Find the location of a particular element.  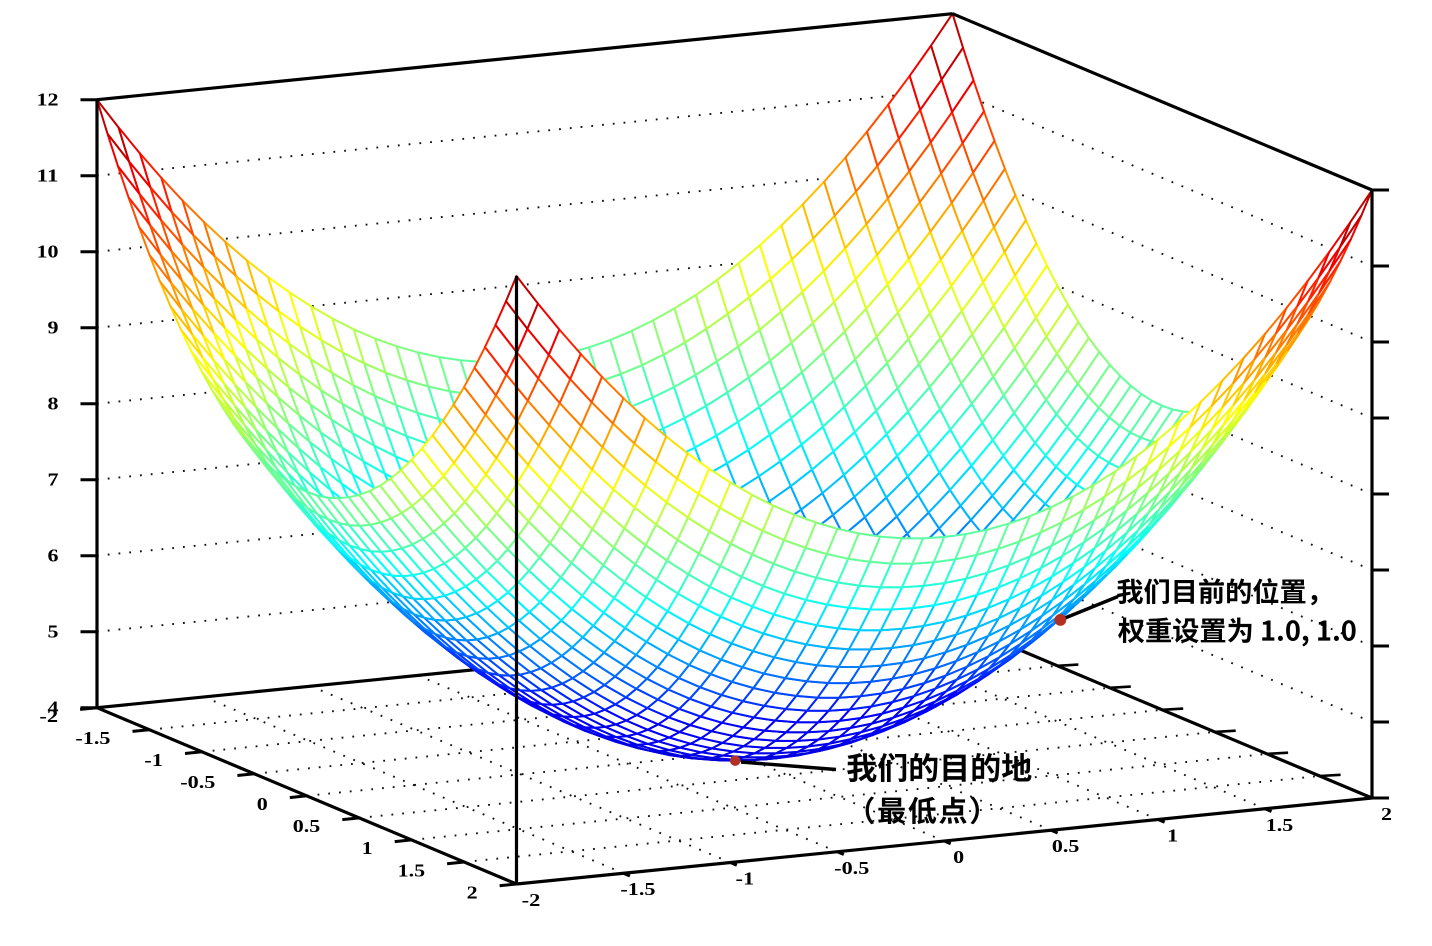

svg-text: 8 is located at coordinates (53, 404).